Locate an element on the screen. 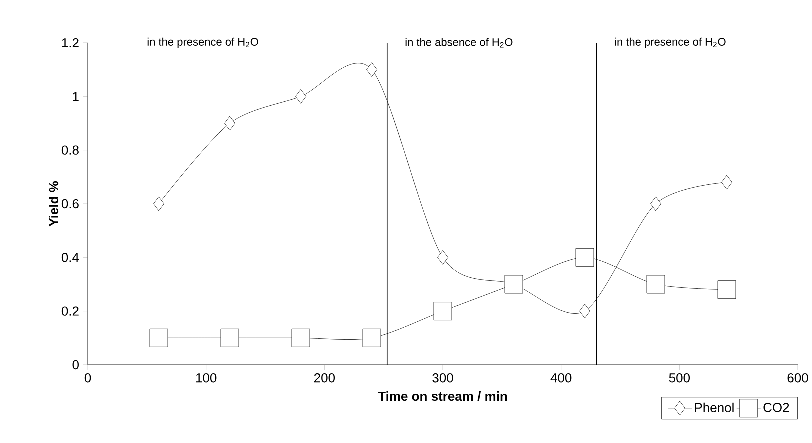  x-tick-label: 300 is located at coordinates (443, 378).